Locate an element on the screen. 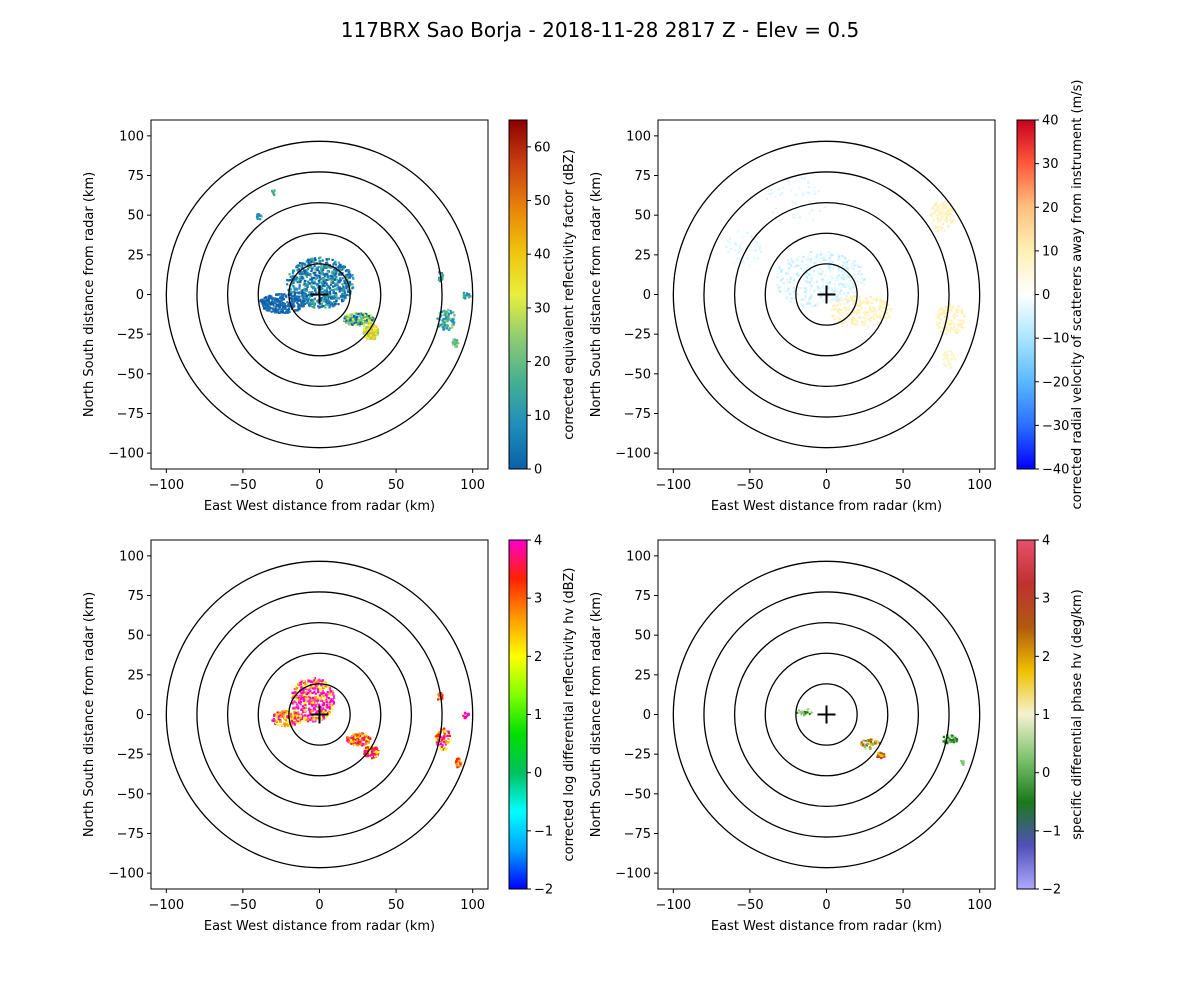  y-tick-label: 75 is located at coordinates (642, 176).